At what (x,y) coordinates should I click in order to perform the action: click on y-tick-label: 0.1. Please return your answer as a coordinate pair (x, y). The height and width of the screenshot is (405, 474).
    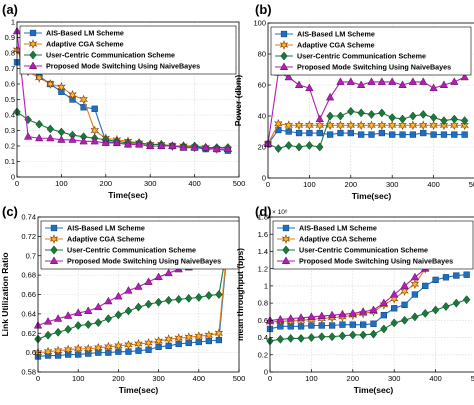
    Looking at the image, I should click on (10, 161).